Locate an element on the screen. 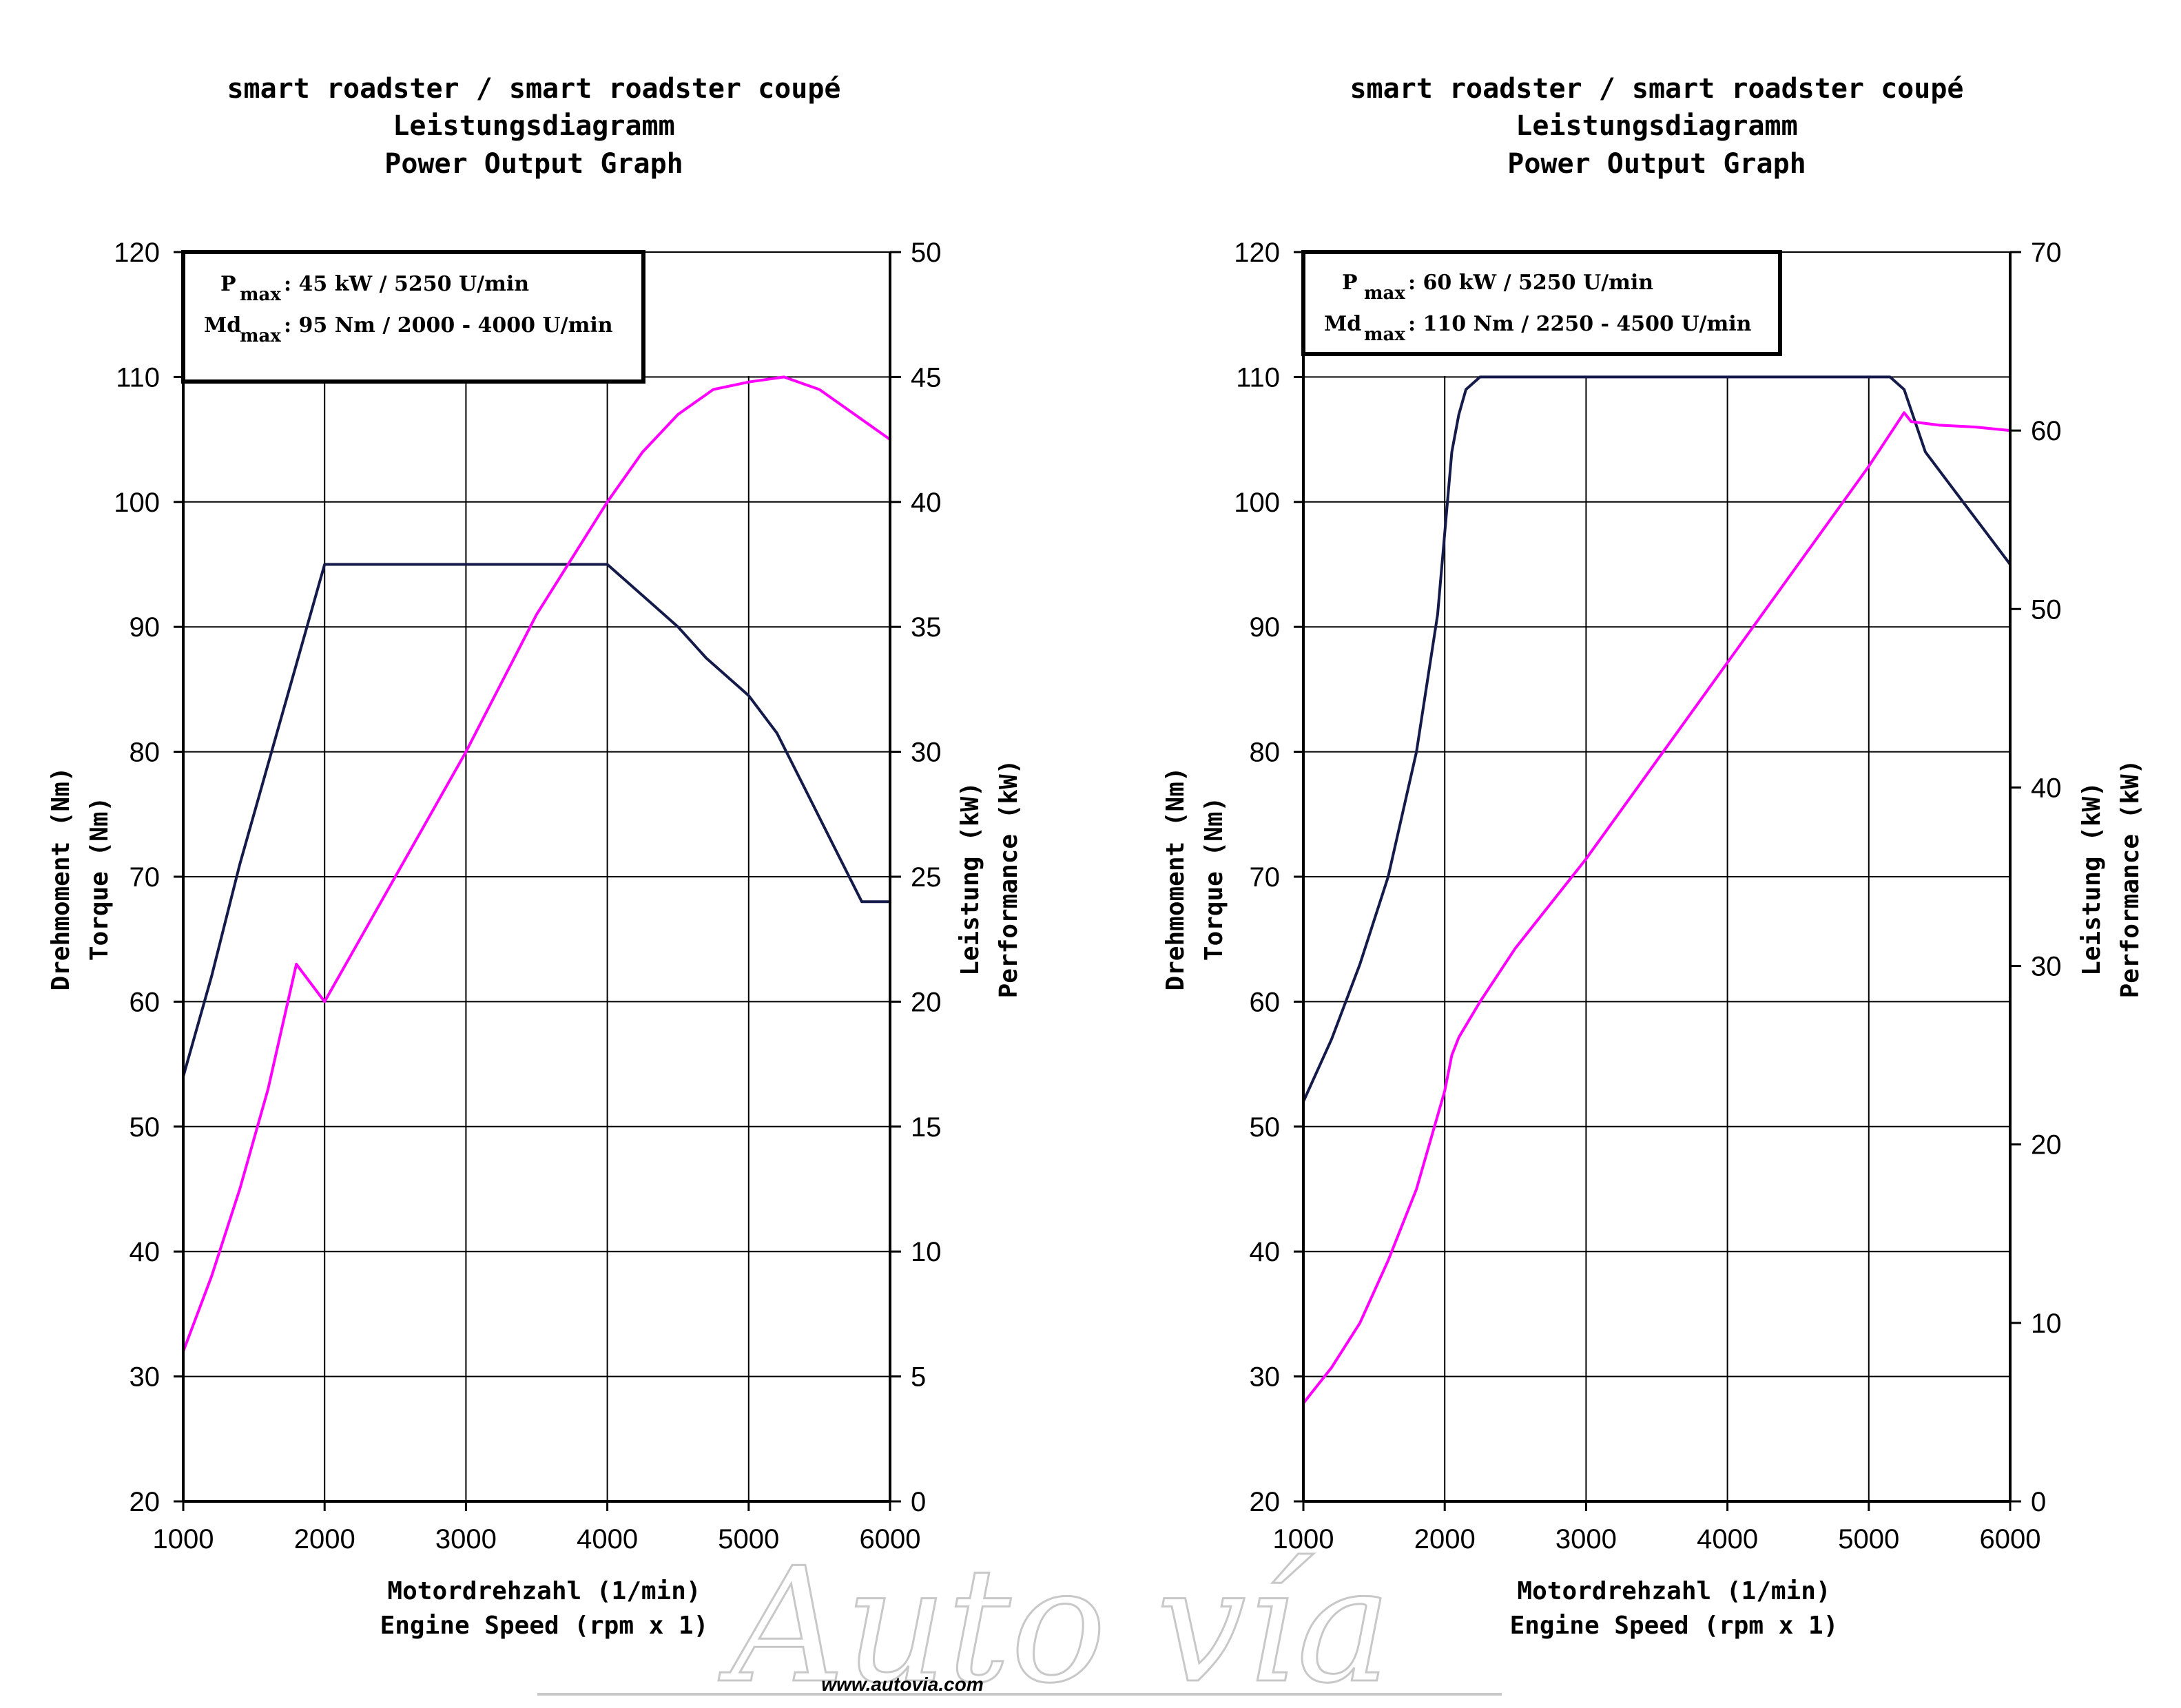 The image size is (2181, 1708). y-right-tick-label: 70 is located at coordinates (2046, 253).